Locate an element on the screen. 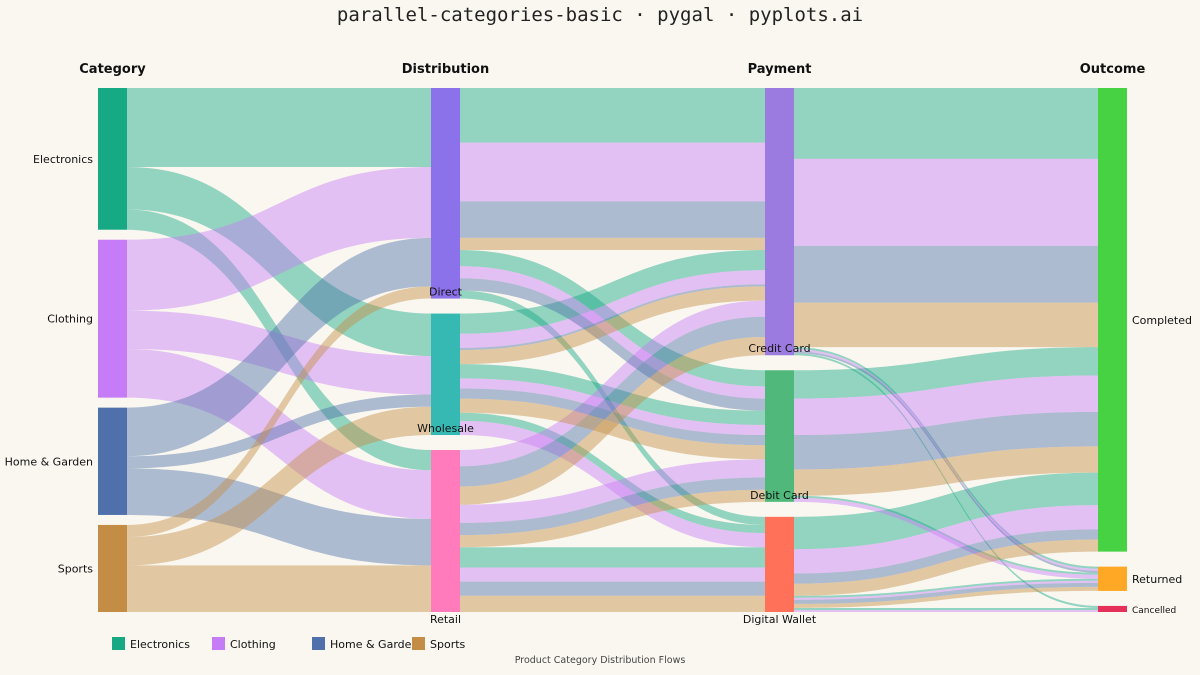 The width and height of the screenshot is (1200, 675). ribbon-sports-to-wholesale-sports is located at coordinates (279, 486).